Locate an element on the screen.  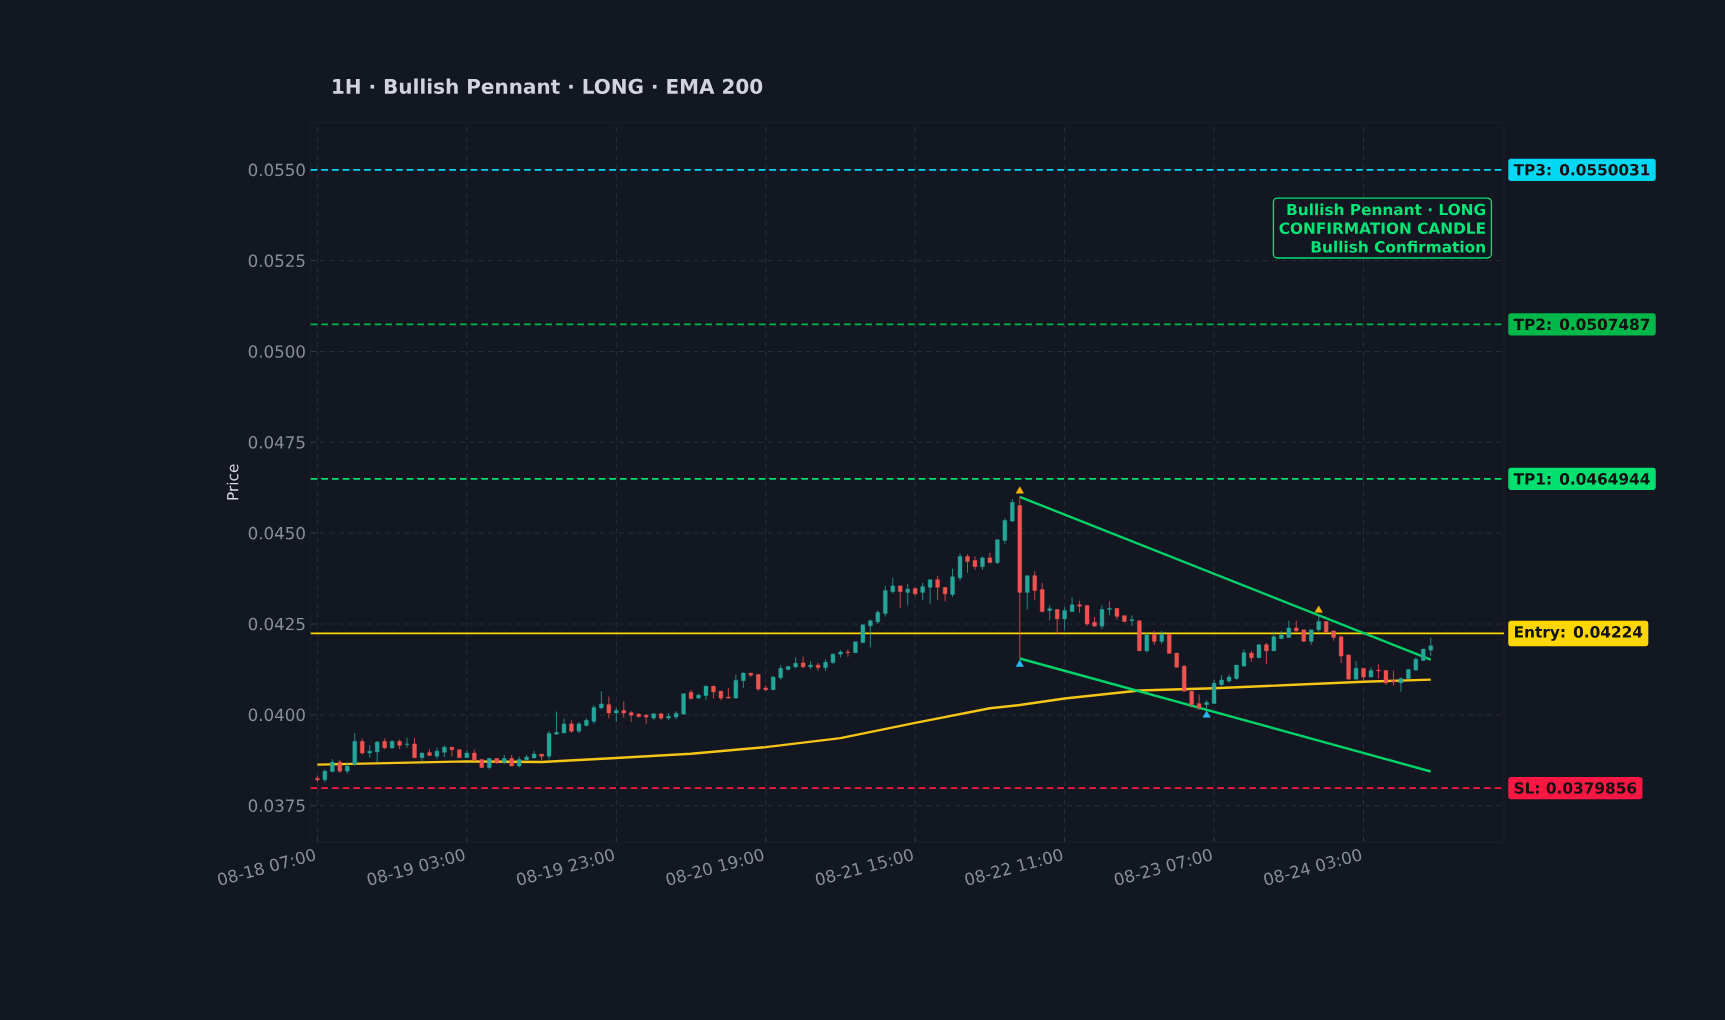
y-tick-label: 0.0475 is located at coordinates (276, 442).